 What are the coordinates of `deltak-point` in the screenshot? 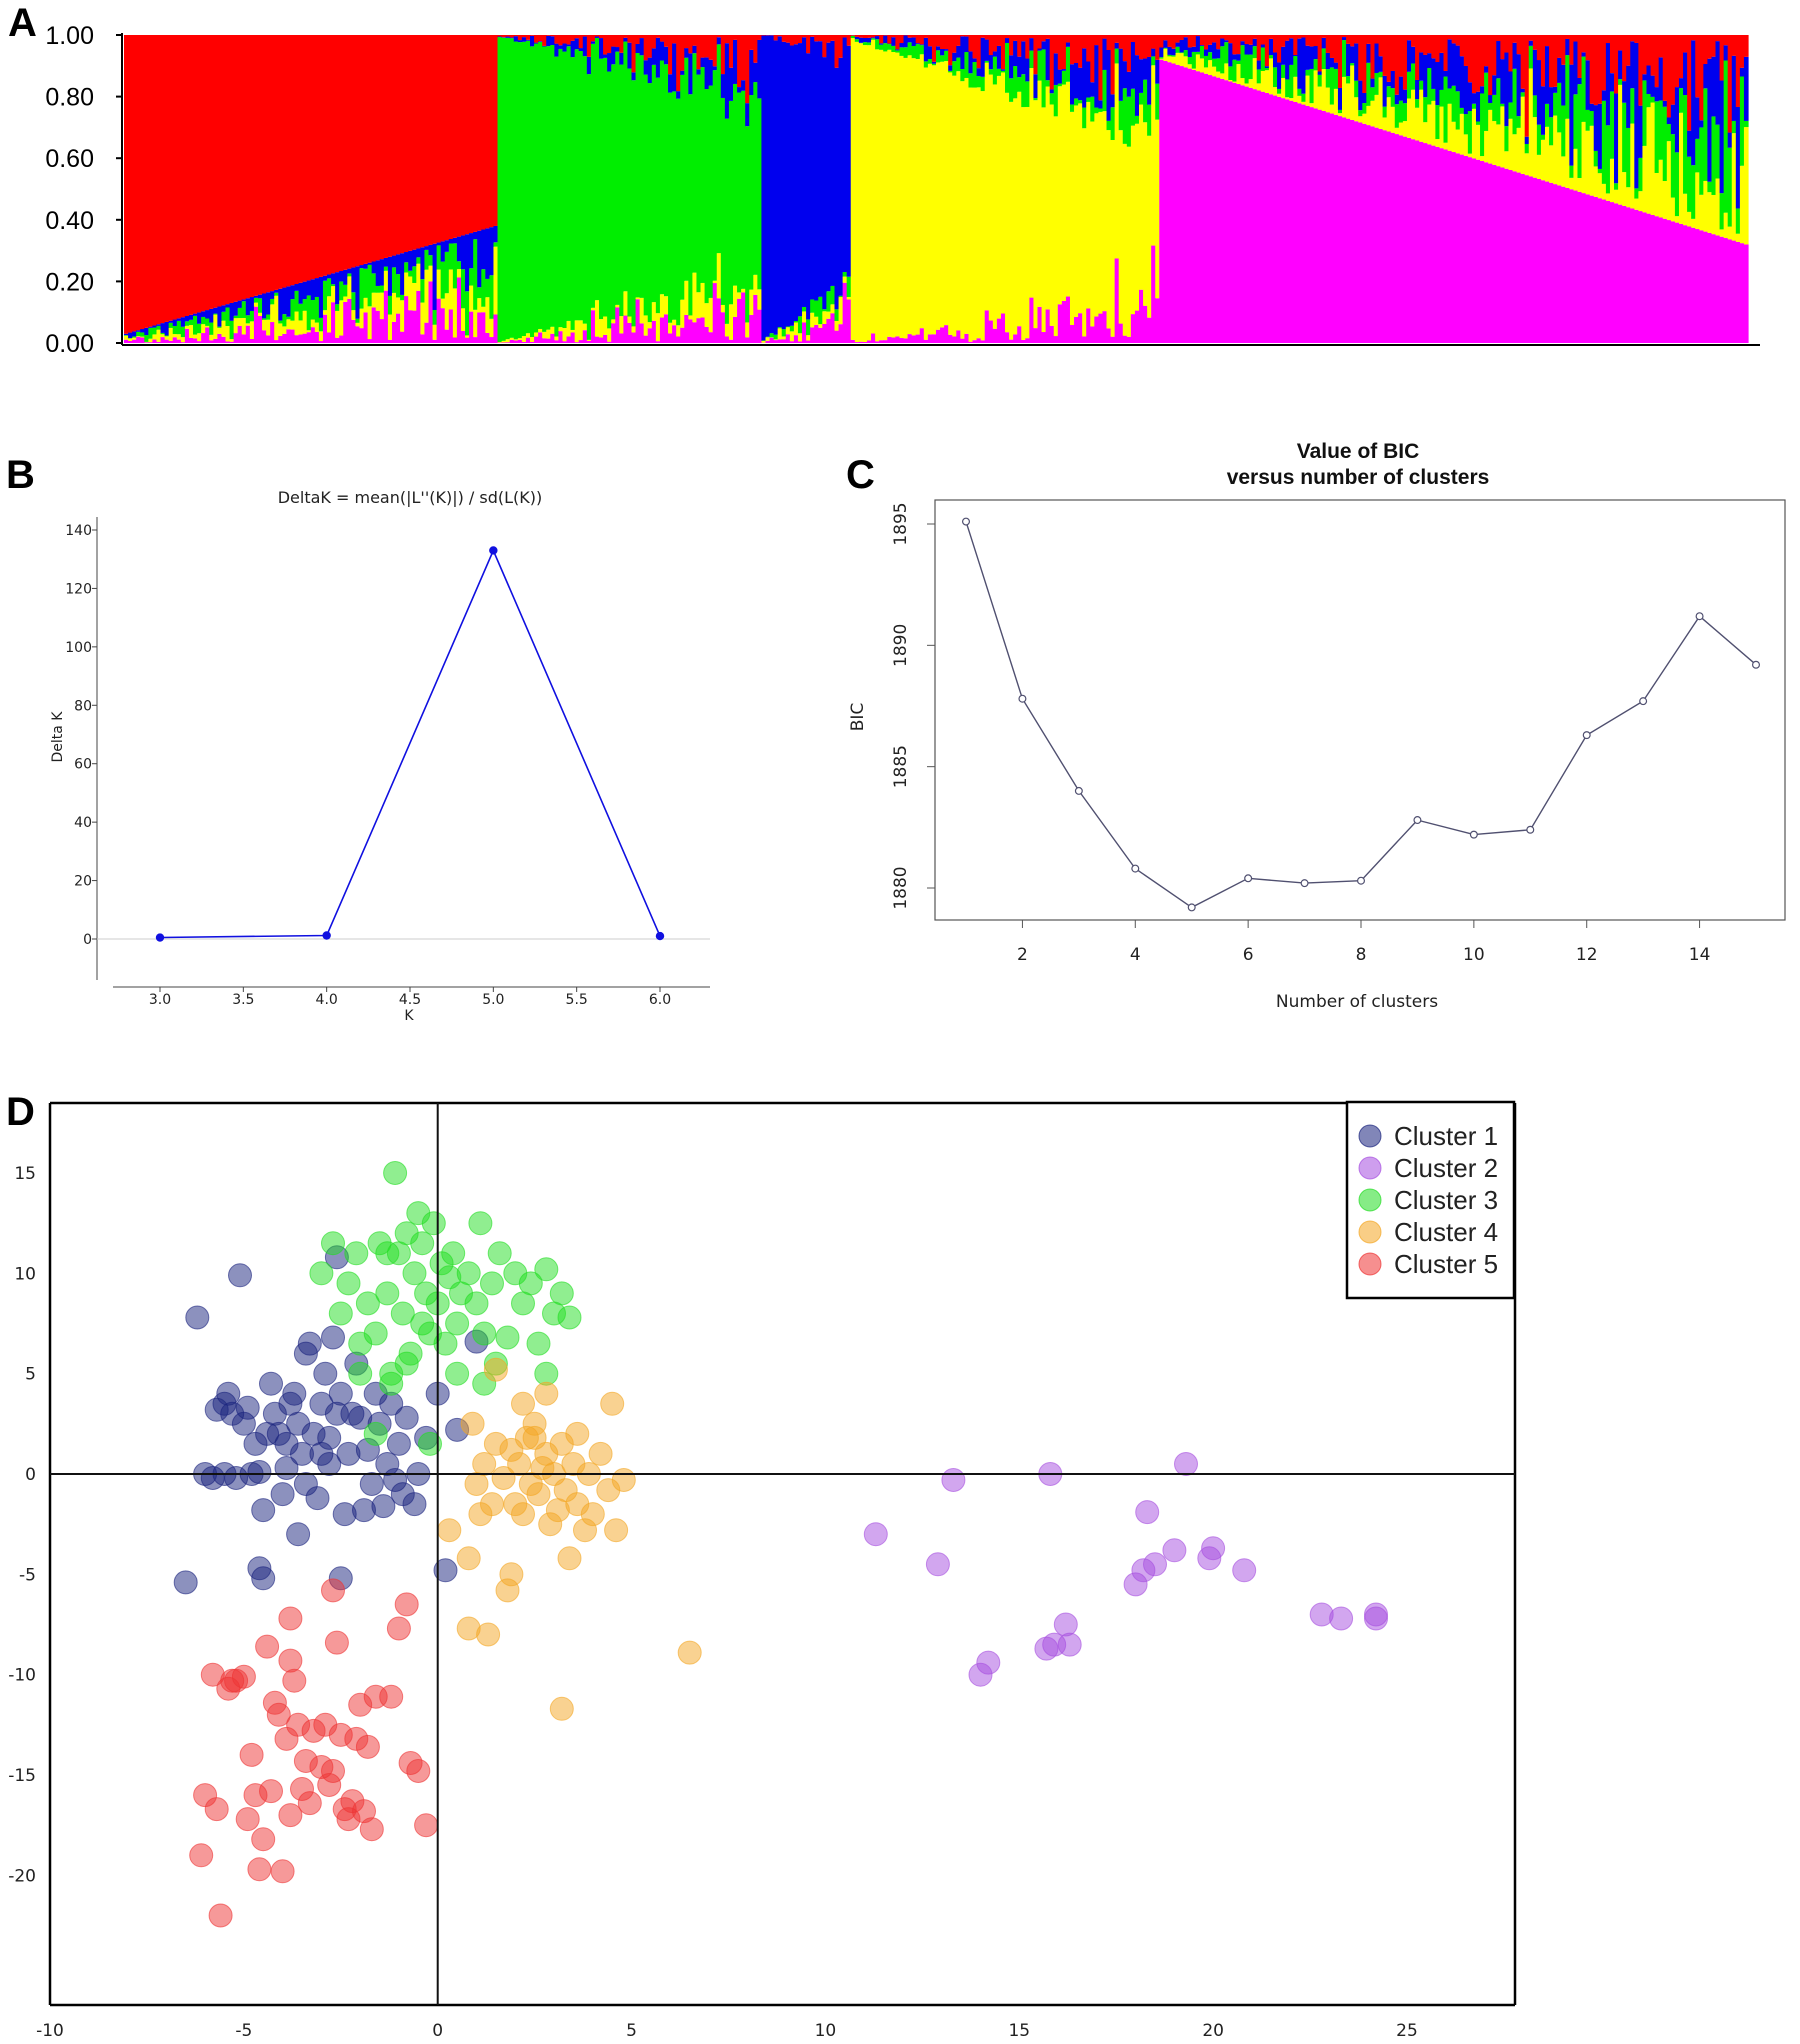 It's located at (660, 936).